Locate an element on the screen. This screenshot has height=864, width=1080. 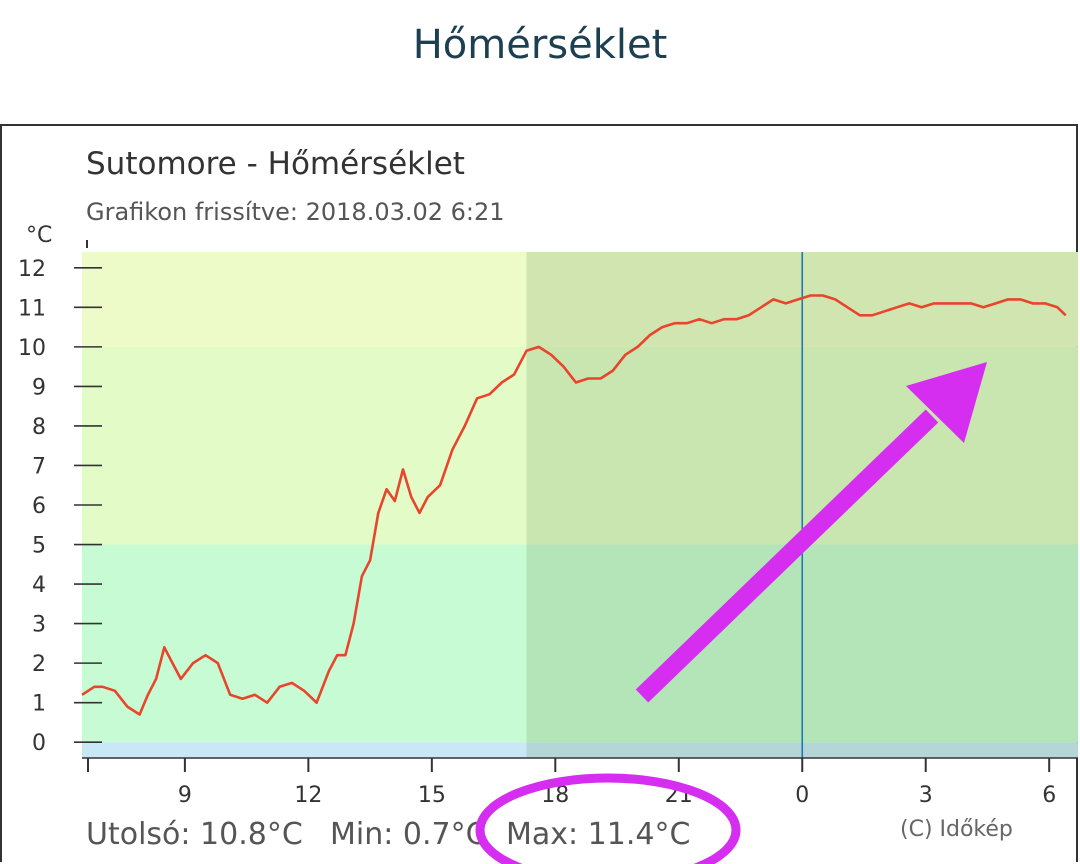
x-tick-label-3: 3 is located at coordinates (926, 795).